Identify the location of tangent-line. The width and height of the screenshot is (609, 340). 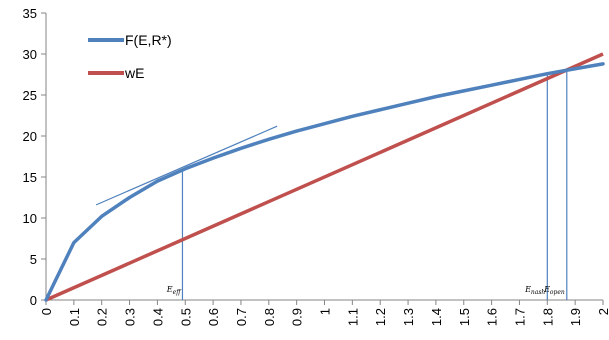
(186, 165).